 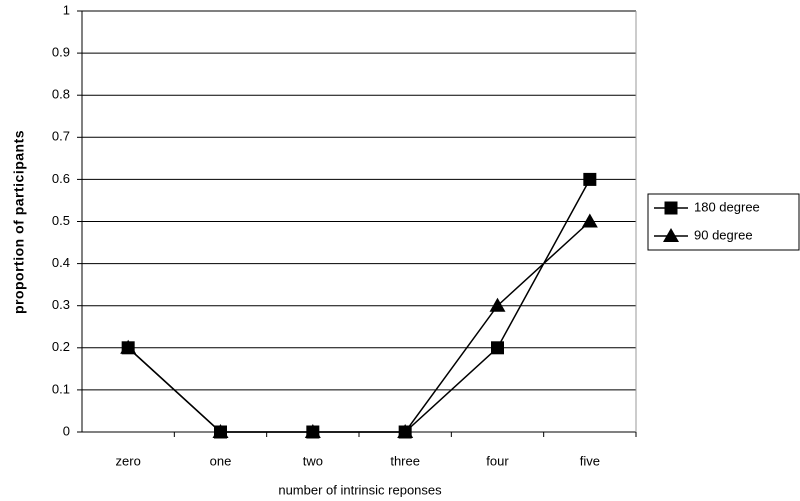 I want to click on x-tick-label: two, so click(x=313, y=460).